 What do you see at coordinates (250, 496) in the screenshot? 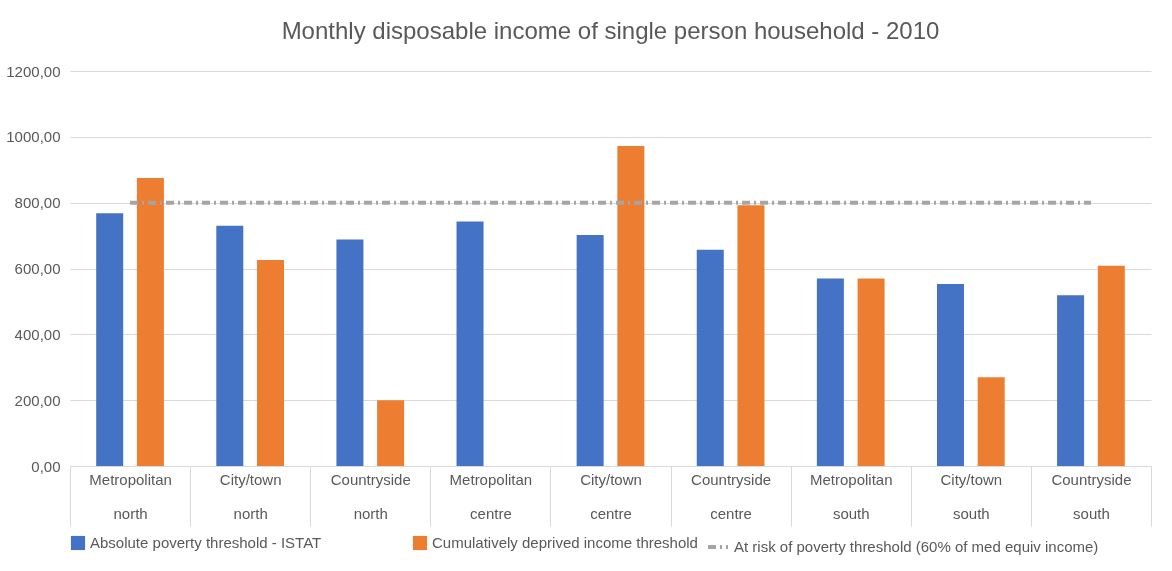
I see `x-tick-label: City/town north` at bounding box center [250, 496].